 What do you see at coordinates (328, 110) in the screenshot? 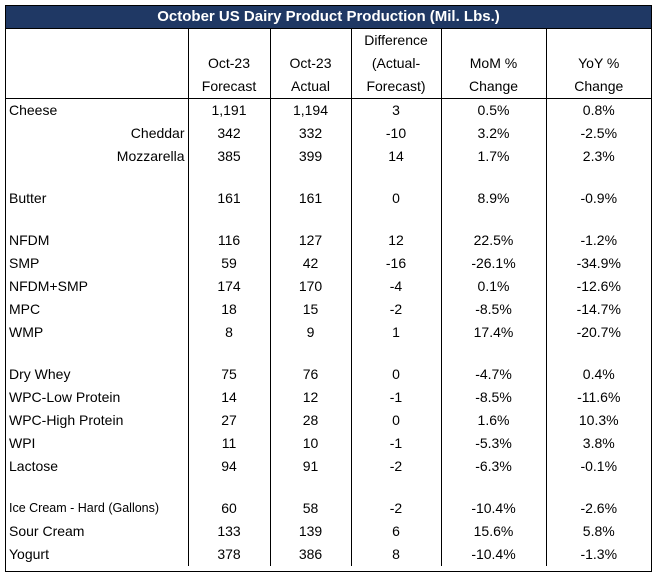
I see `table-row: Cheese 1,191 1,194 3 0.5% 0.8%` at bounding box center [328, 110].